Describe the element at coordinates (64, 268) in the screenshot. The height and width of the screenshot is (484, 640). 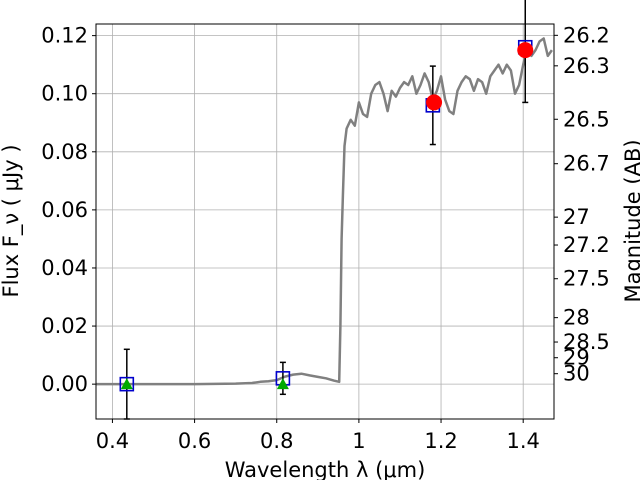
I see `y-tick-label: 0.04` at that location.